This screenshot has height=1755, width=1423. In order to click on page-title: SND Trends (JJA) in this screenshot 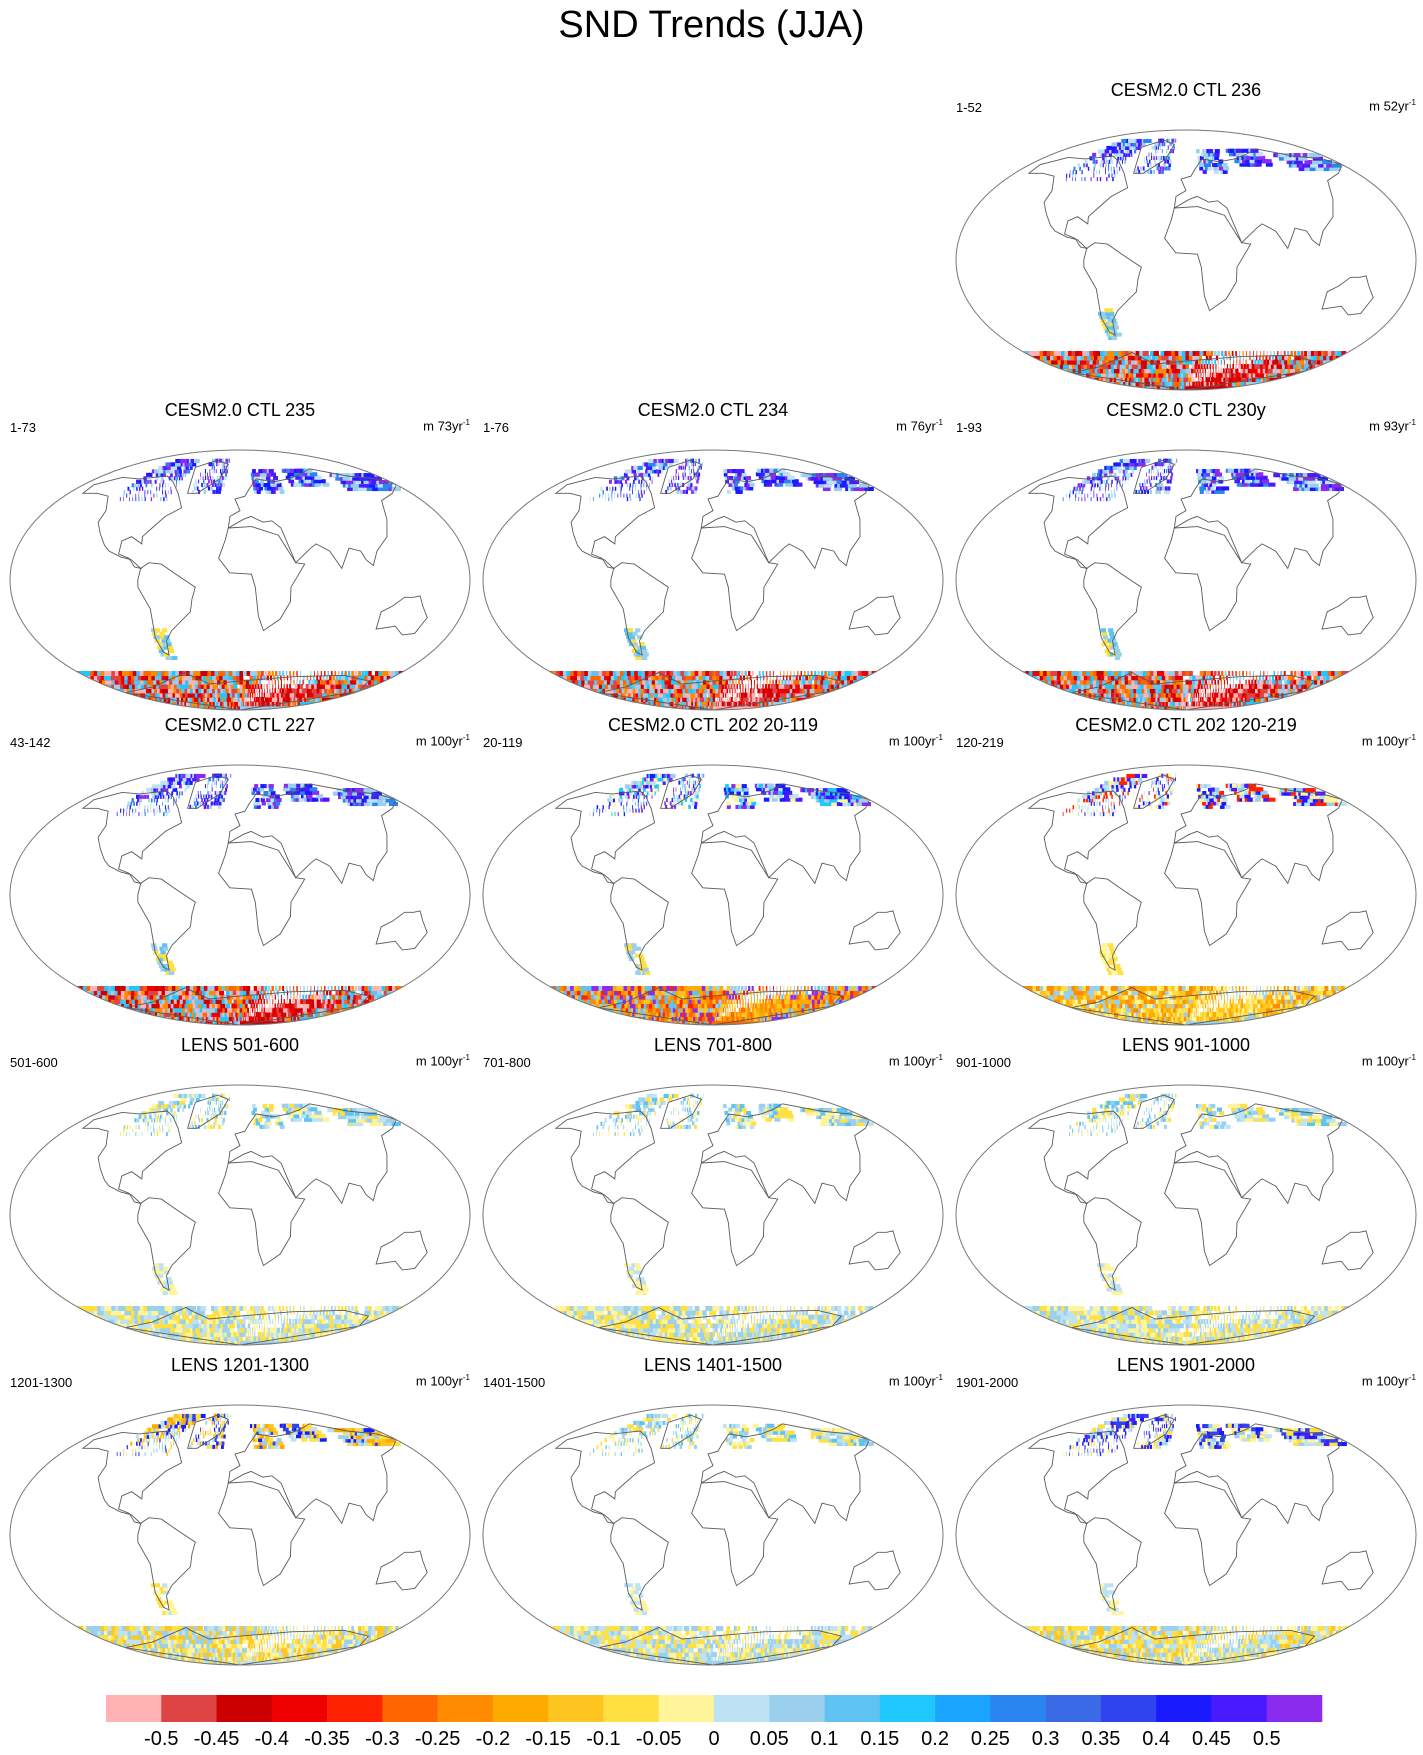, I will do `click(711, 25)`.